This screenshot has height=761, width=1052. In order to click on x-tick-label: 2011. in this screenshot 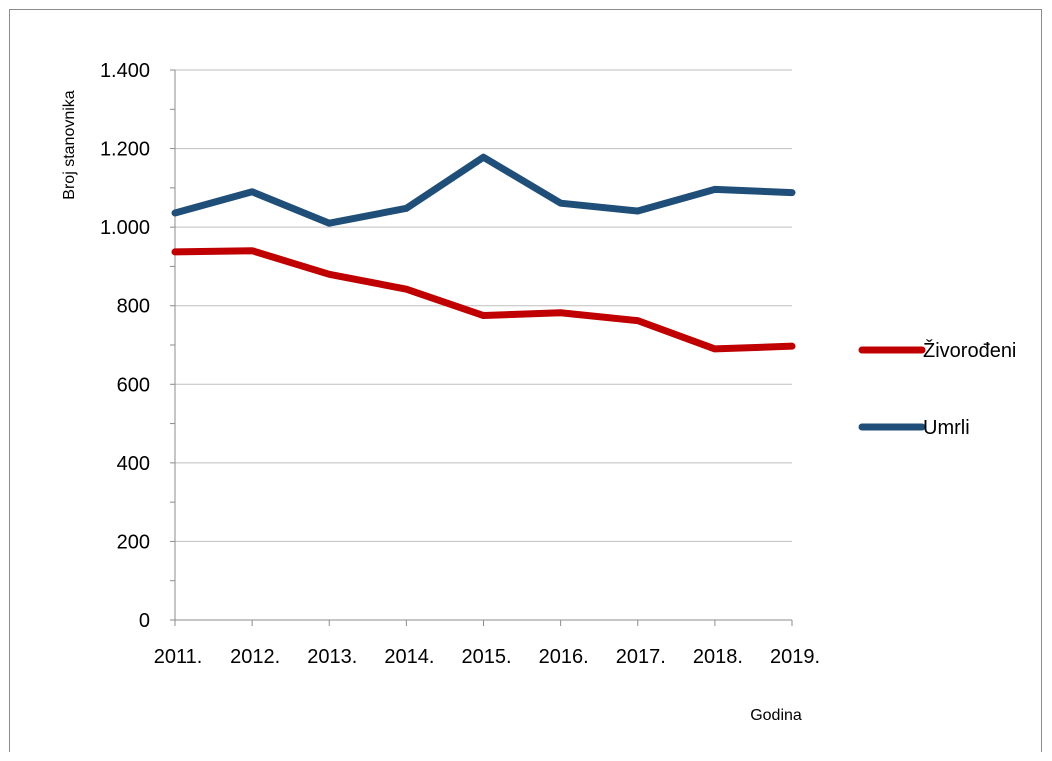, I will do `click(178, 657)`.